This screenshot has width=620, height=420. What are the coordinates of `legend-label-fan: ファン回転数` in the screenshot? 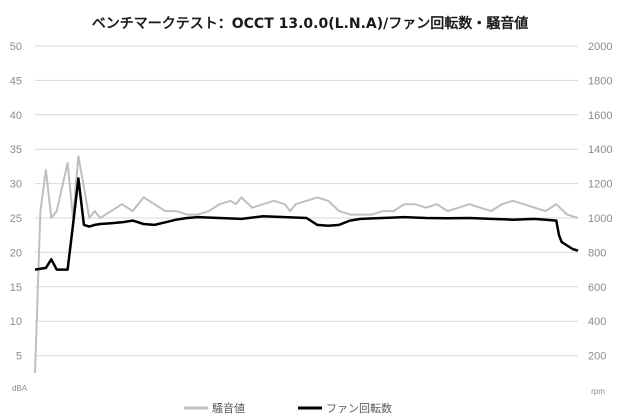 It's located at (359, 408).